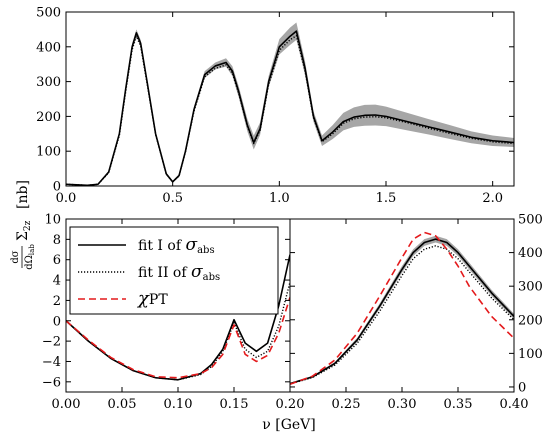 The image size is (546, 438). What do you see at coordinates (279, 198) in the screenshot?
I see `top-xtick-label: 1.0` at bounding box center [279, 198].